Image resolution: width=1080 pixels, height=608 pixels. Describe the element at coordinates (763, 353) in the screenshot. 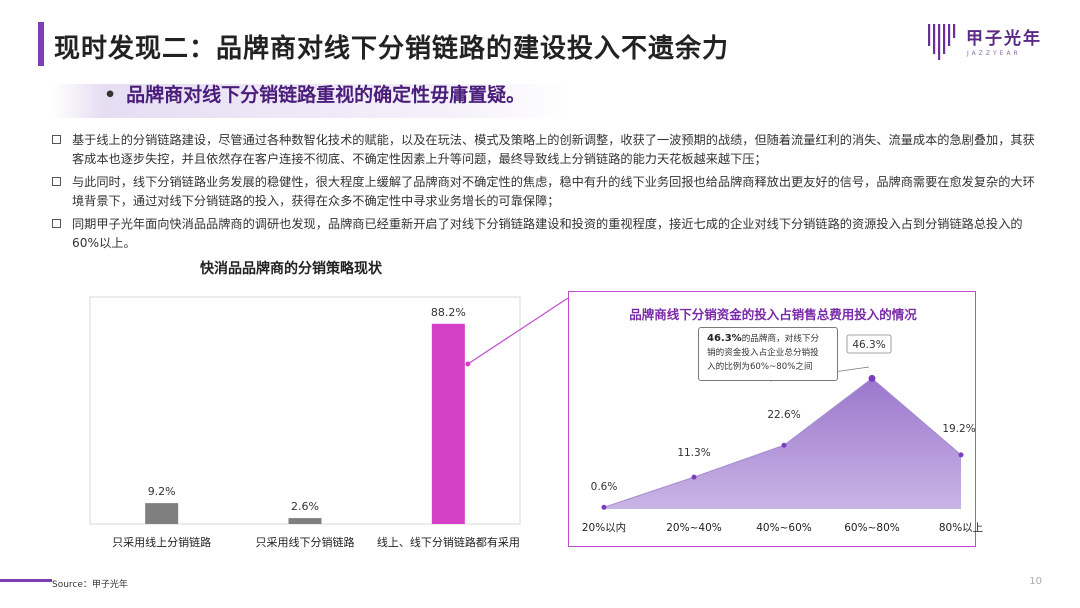

I see `annotation-line2: 销的资金投入占企业总分销投` at that location.